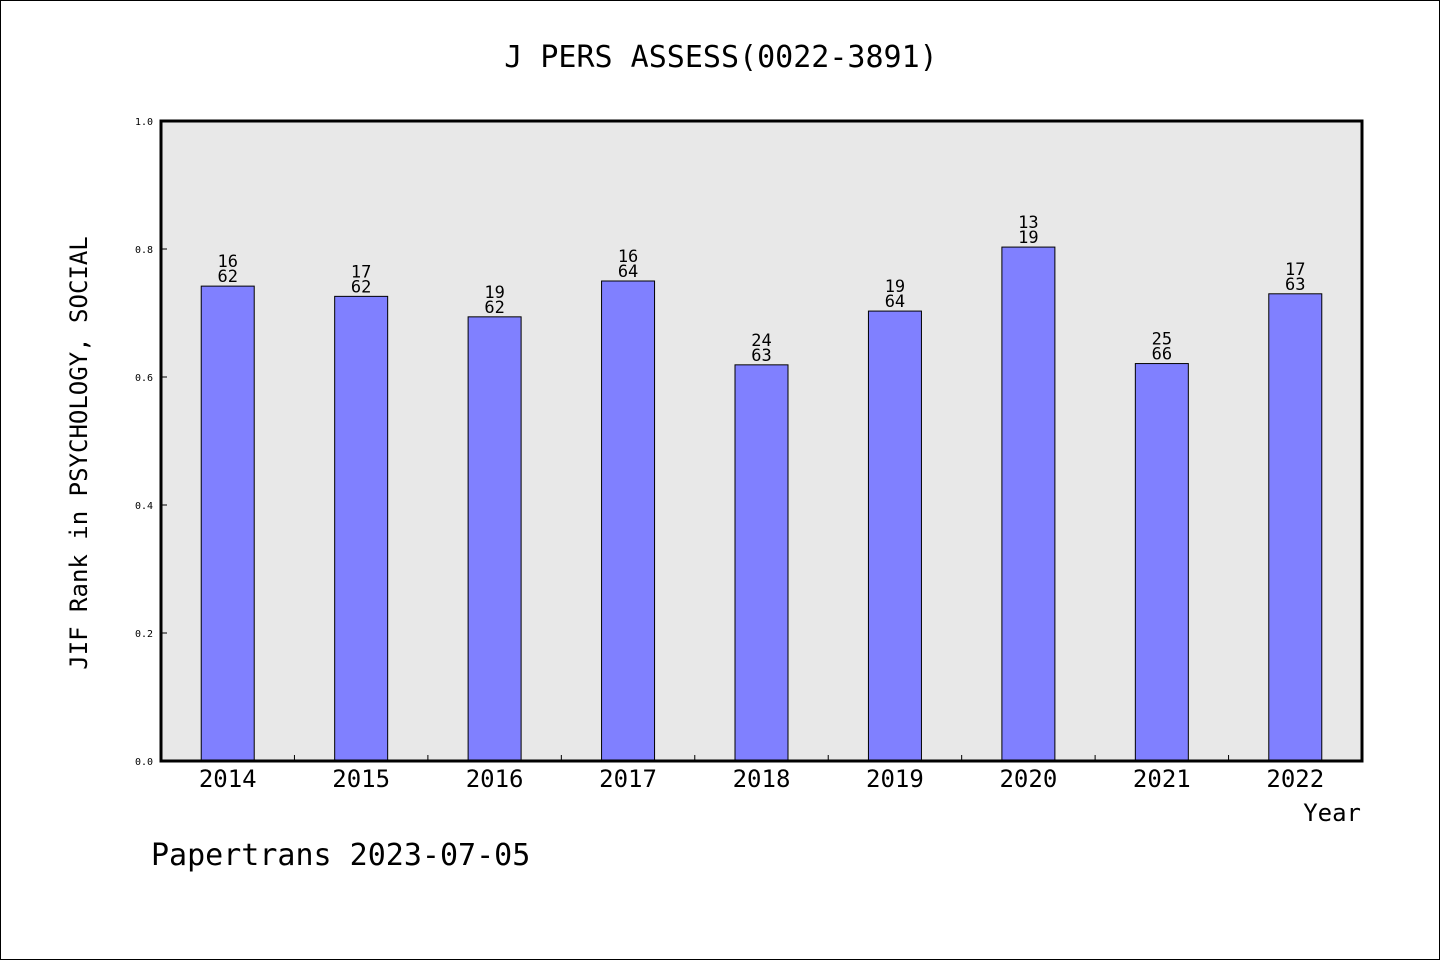 The height and width of the screenshot is (961, 1440). Describe the element at coordinates (1162, 779) in the screenshot. I see `x-tick-label: 2021` at that location.